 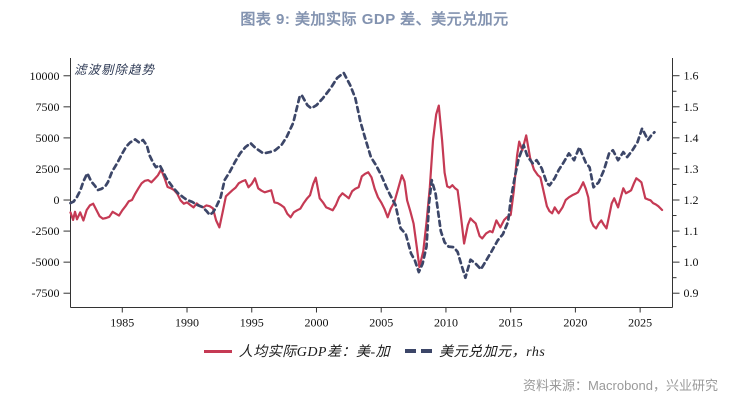 What do you see at coordinates (46, 231) in the screenshot?
I see `svg-text: -2500` at bounding box center [46, 231].